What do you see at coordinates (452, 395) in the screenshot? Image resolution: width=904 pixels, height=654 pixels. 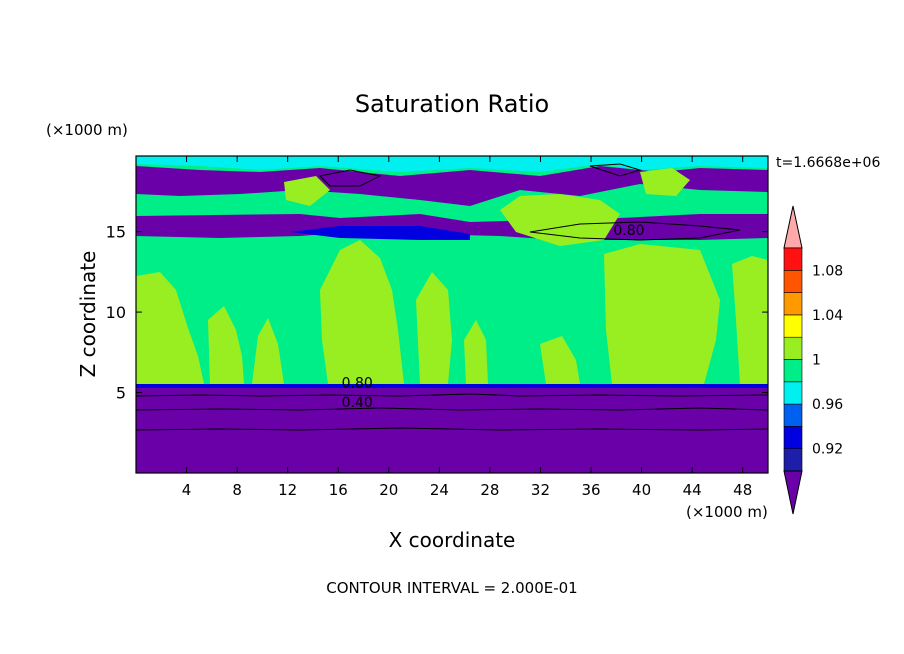 I see `contour-line-0.80-lower` at bounding box center [452, 395].